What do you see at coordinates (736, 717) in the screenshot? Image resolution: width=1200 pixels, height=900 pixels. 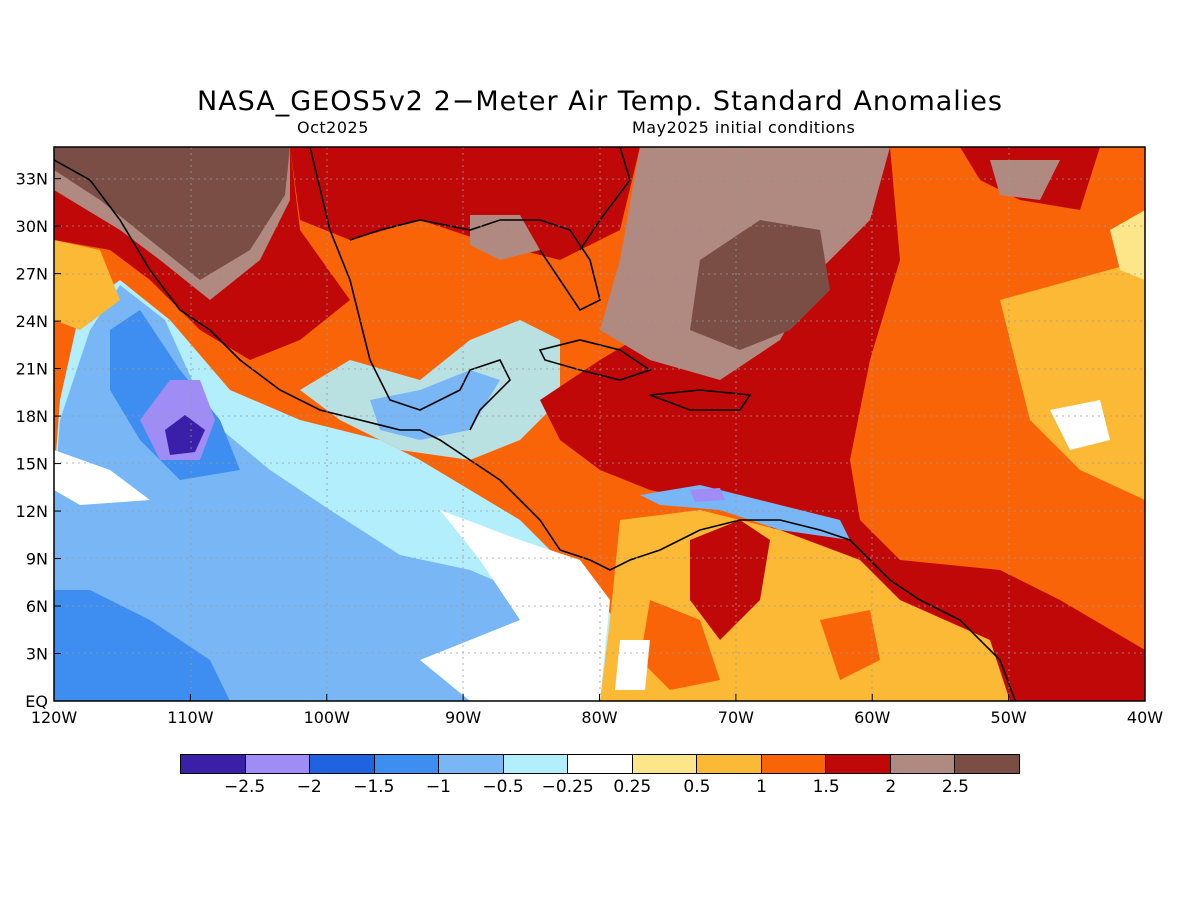 I see `lon-tick-label: 70W` at bounding box center [736, 717].